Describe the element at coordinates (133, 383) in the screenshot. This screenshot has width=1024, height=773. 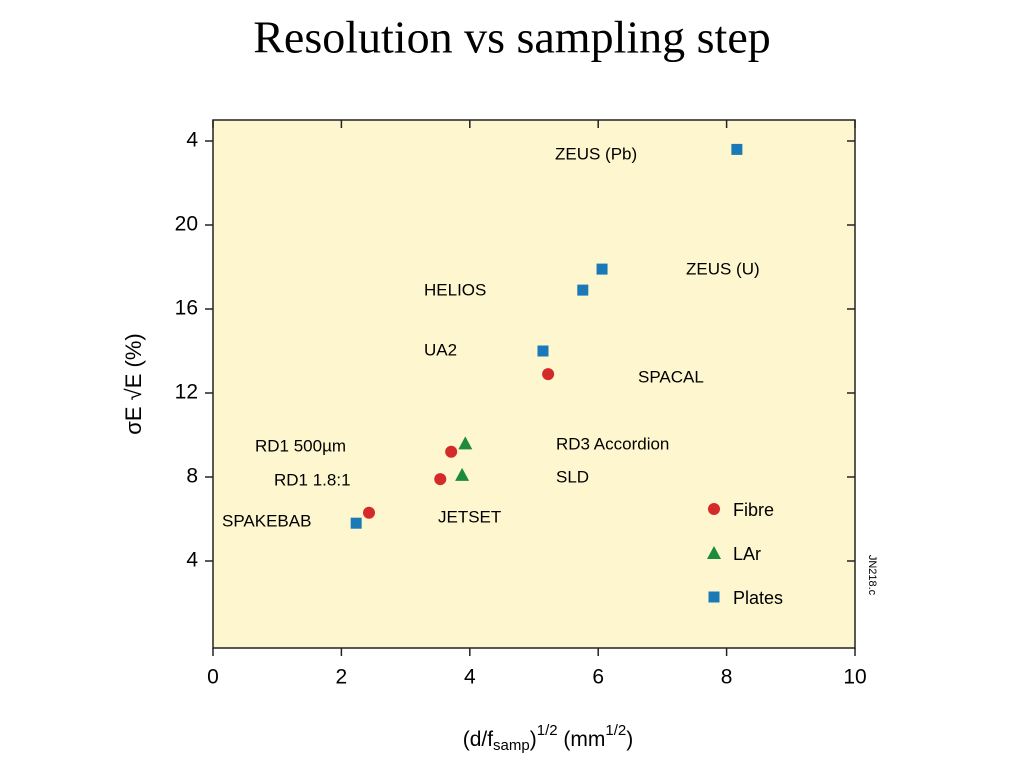
I see `y-axis-label: σE √E (%)` at that location.